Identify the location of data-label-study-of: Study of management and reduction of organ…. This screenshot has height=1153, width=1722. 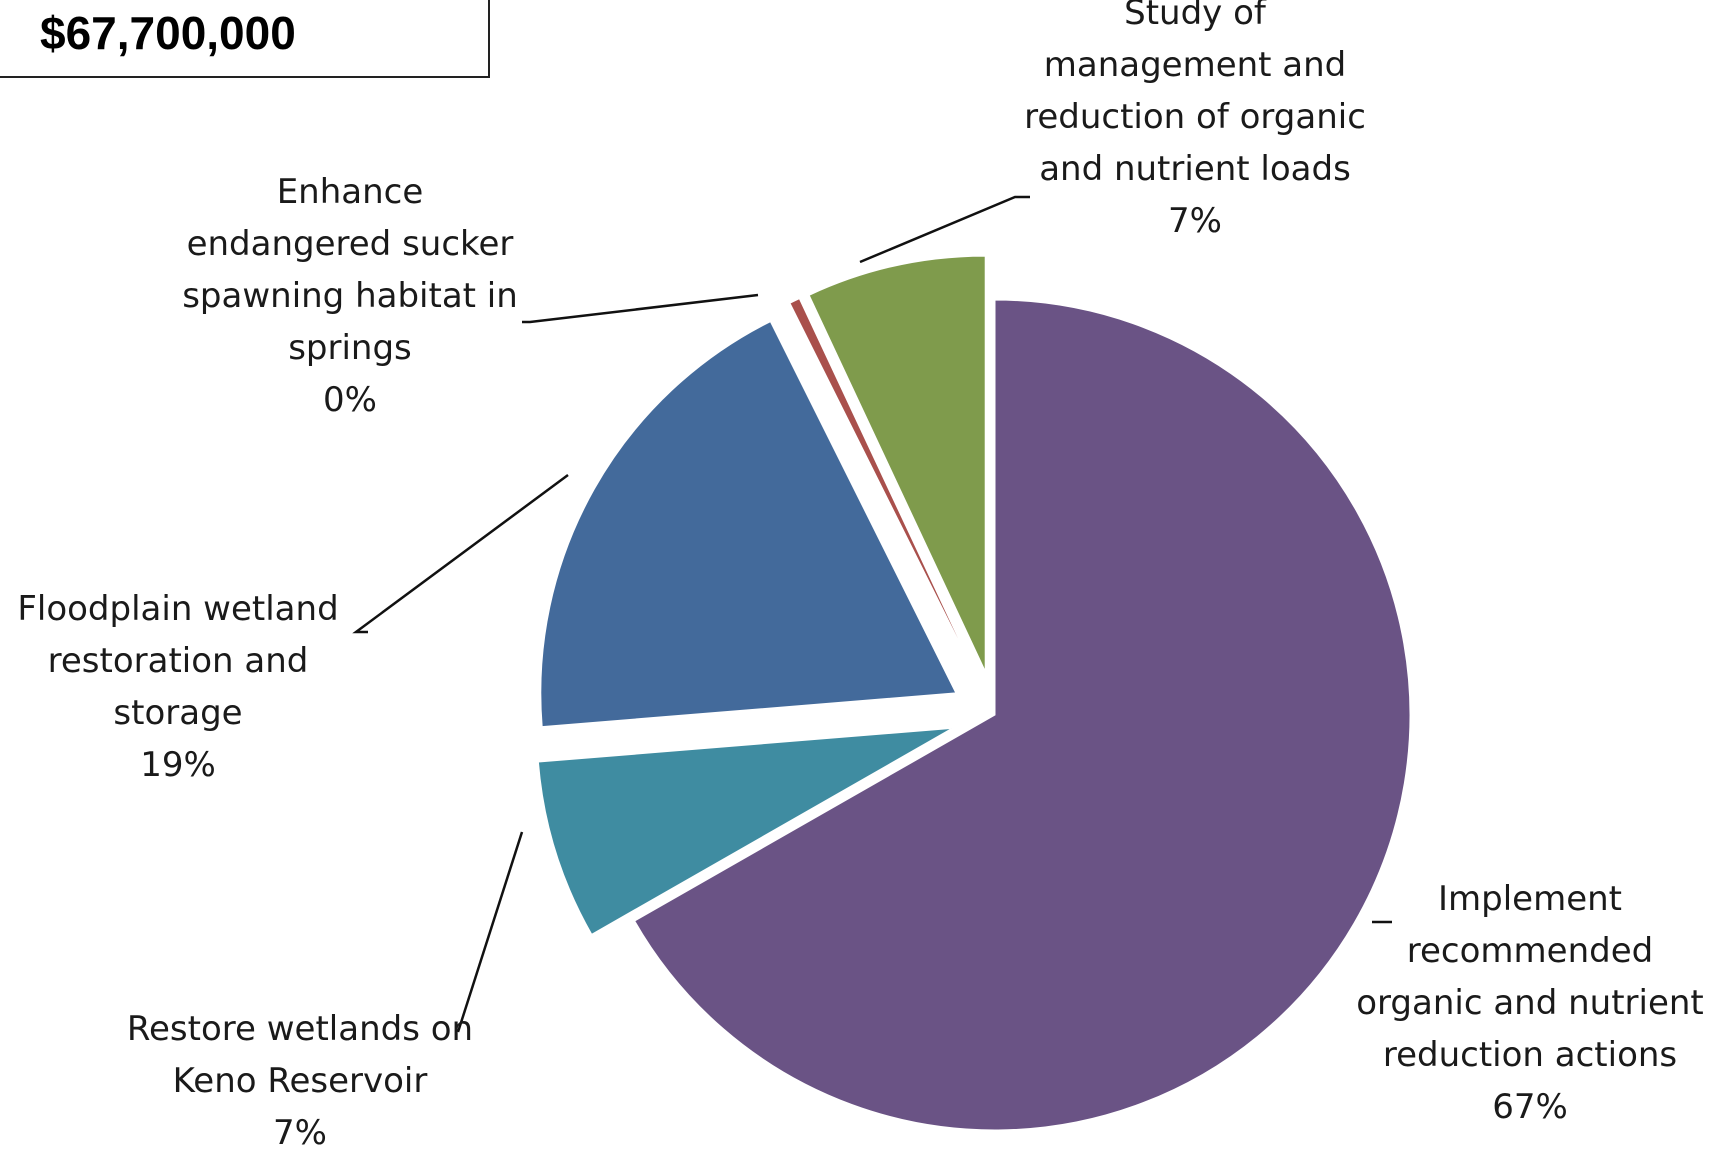
(1195, 120).